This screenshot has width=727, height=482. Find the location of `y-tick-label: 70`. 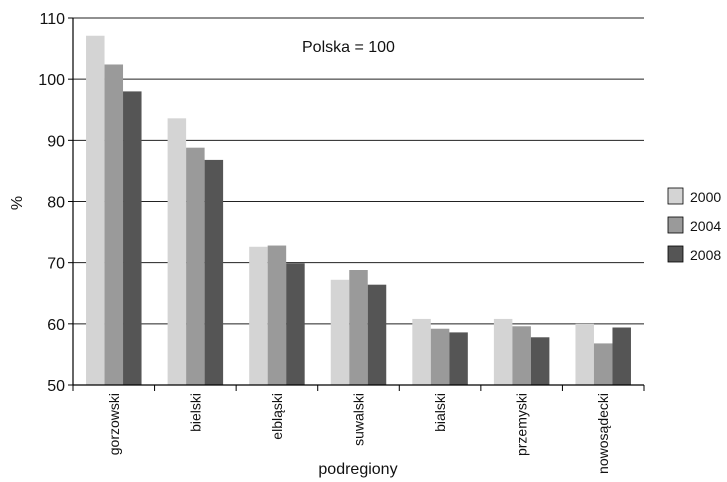

y-tick-label: 70 is located at coordinates (56, 264).